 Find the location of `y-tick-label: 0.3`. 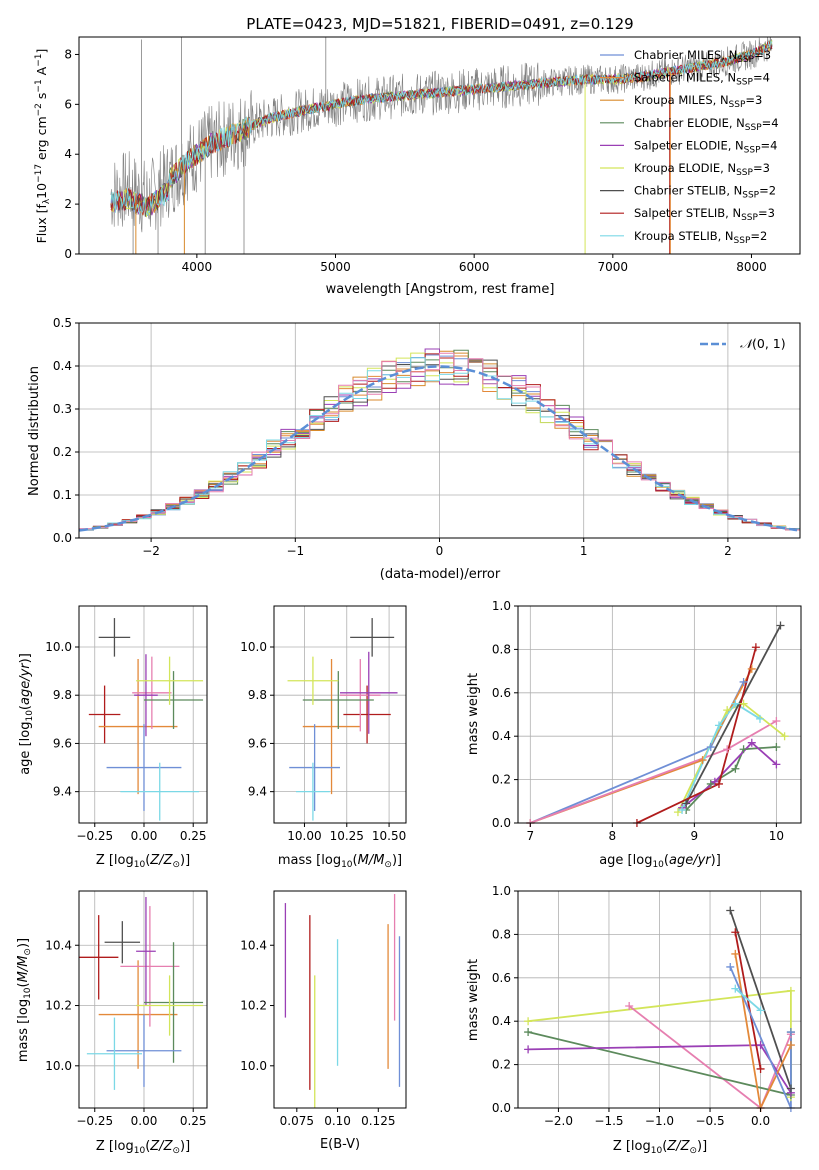

y-tick-label: 0.3 is located at coordinates (62, 409).